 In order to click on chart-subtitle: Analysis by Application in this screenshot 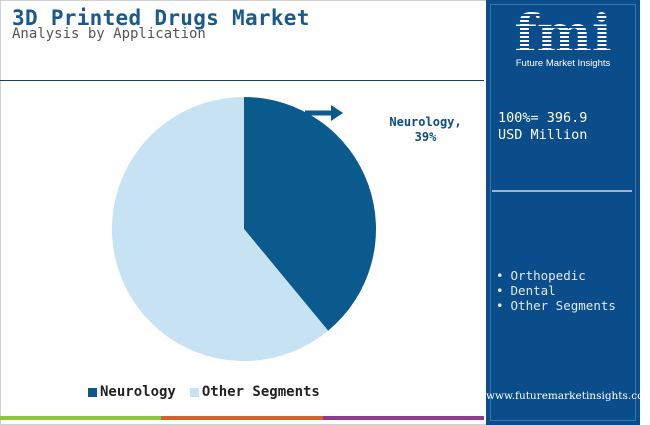, I will do `click(109, 34)`.